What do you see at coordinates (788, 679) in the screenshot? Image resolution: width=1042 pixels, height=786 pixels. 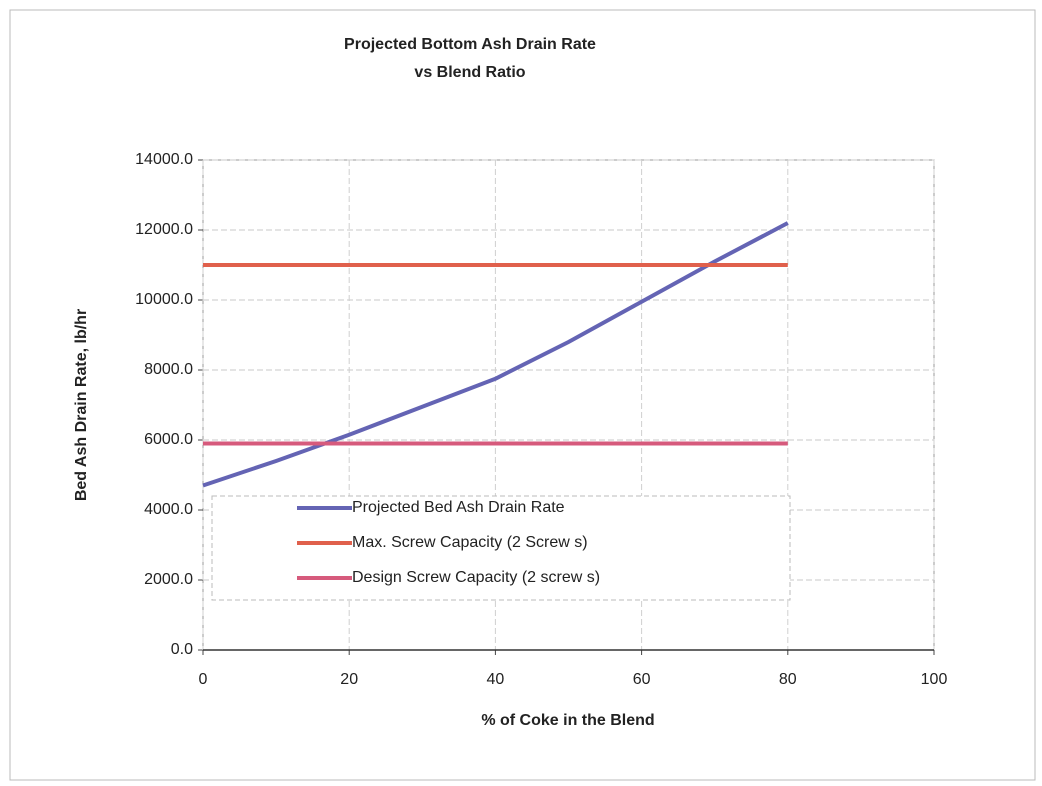 I see `x-tick-label: 80` at bounding box center [788, 679].